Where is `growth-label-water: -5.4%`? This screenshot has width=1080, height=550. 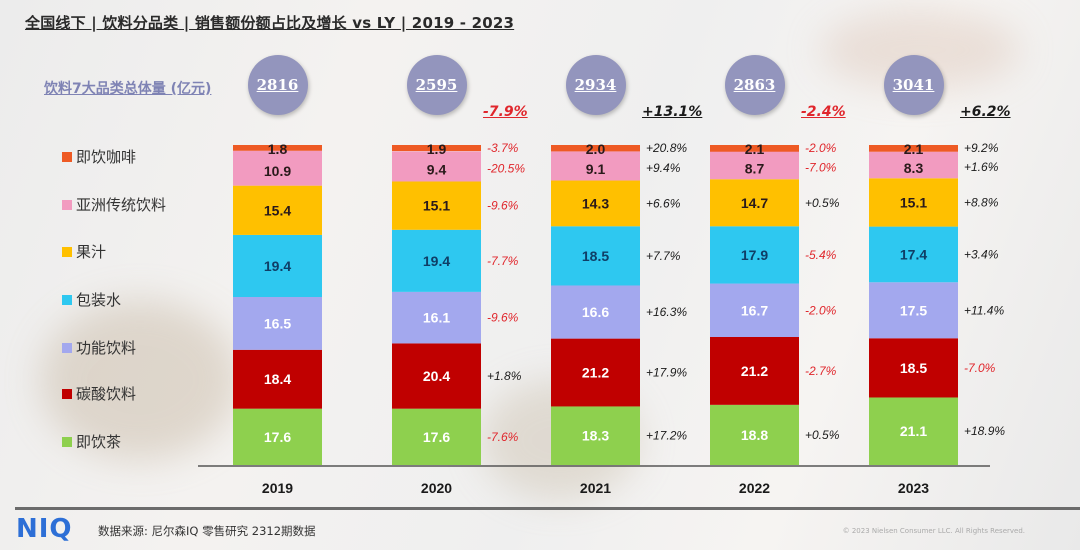
growth-label-water: -5.4% is located at coordinates (821, 255).